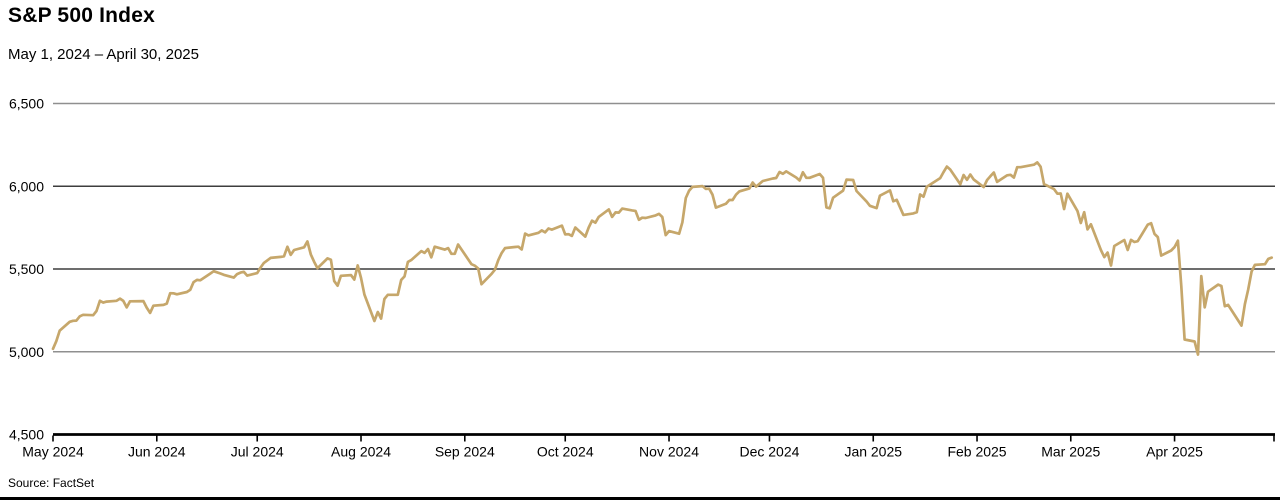 This screenshot has width=1280, height=503. I want to click on x-axis-label: Jan 2025, so click(873, 452).